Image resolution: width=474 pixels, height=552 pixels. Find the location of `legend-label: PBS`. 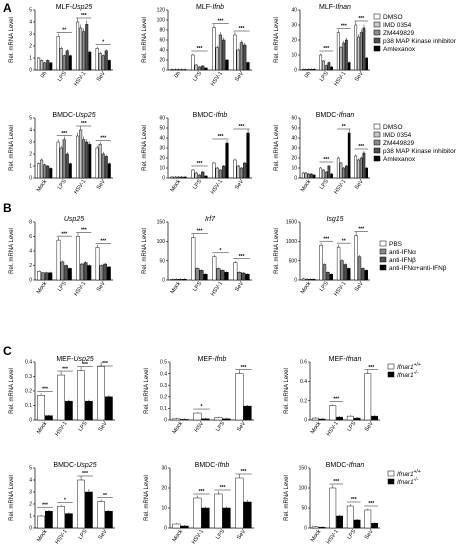

legend-label: PBS is located at coordinates (396, 244).